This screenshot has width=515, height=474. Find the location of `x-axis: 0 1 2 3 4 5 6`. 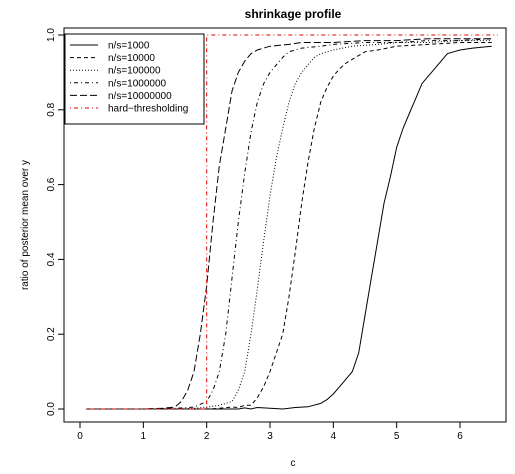

x-axis: 0 1 2 3 4 5 6 is located at coordinates (270, 431).